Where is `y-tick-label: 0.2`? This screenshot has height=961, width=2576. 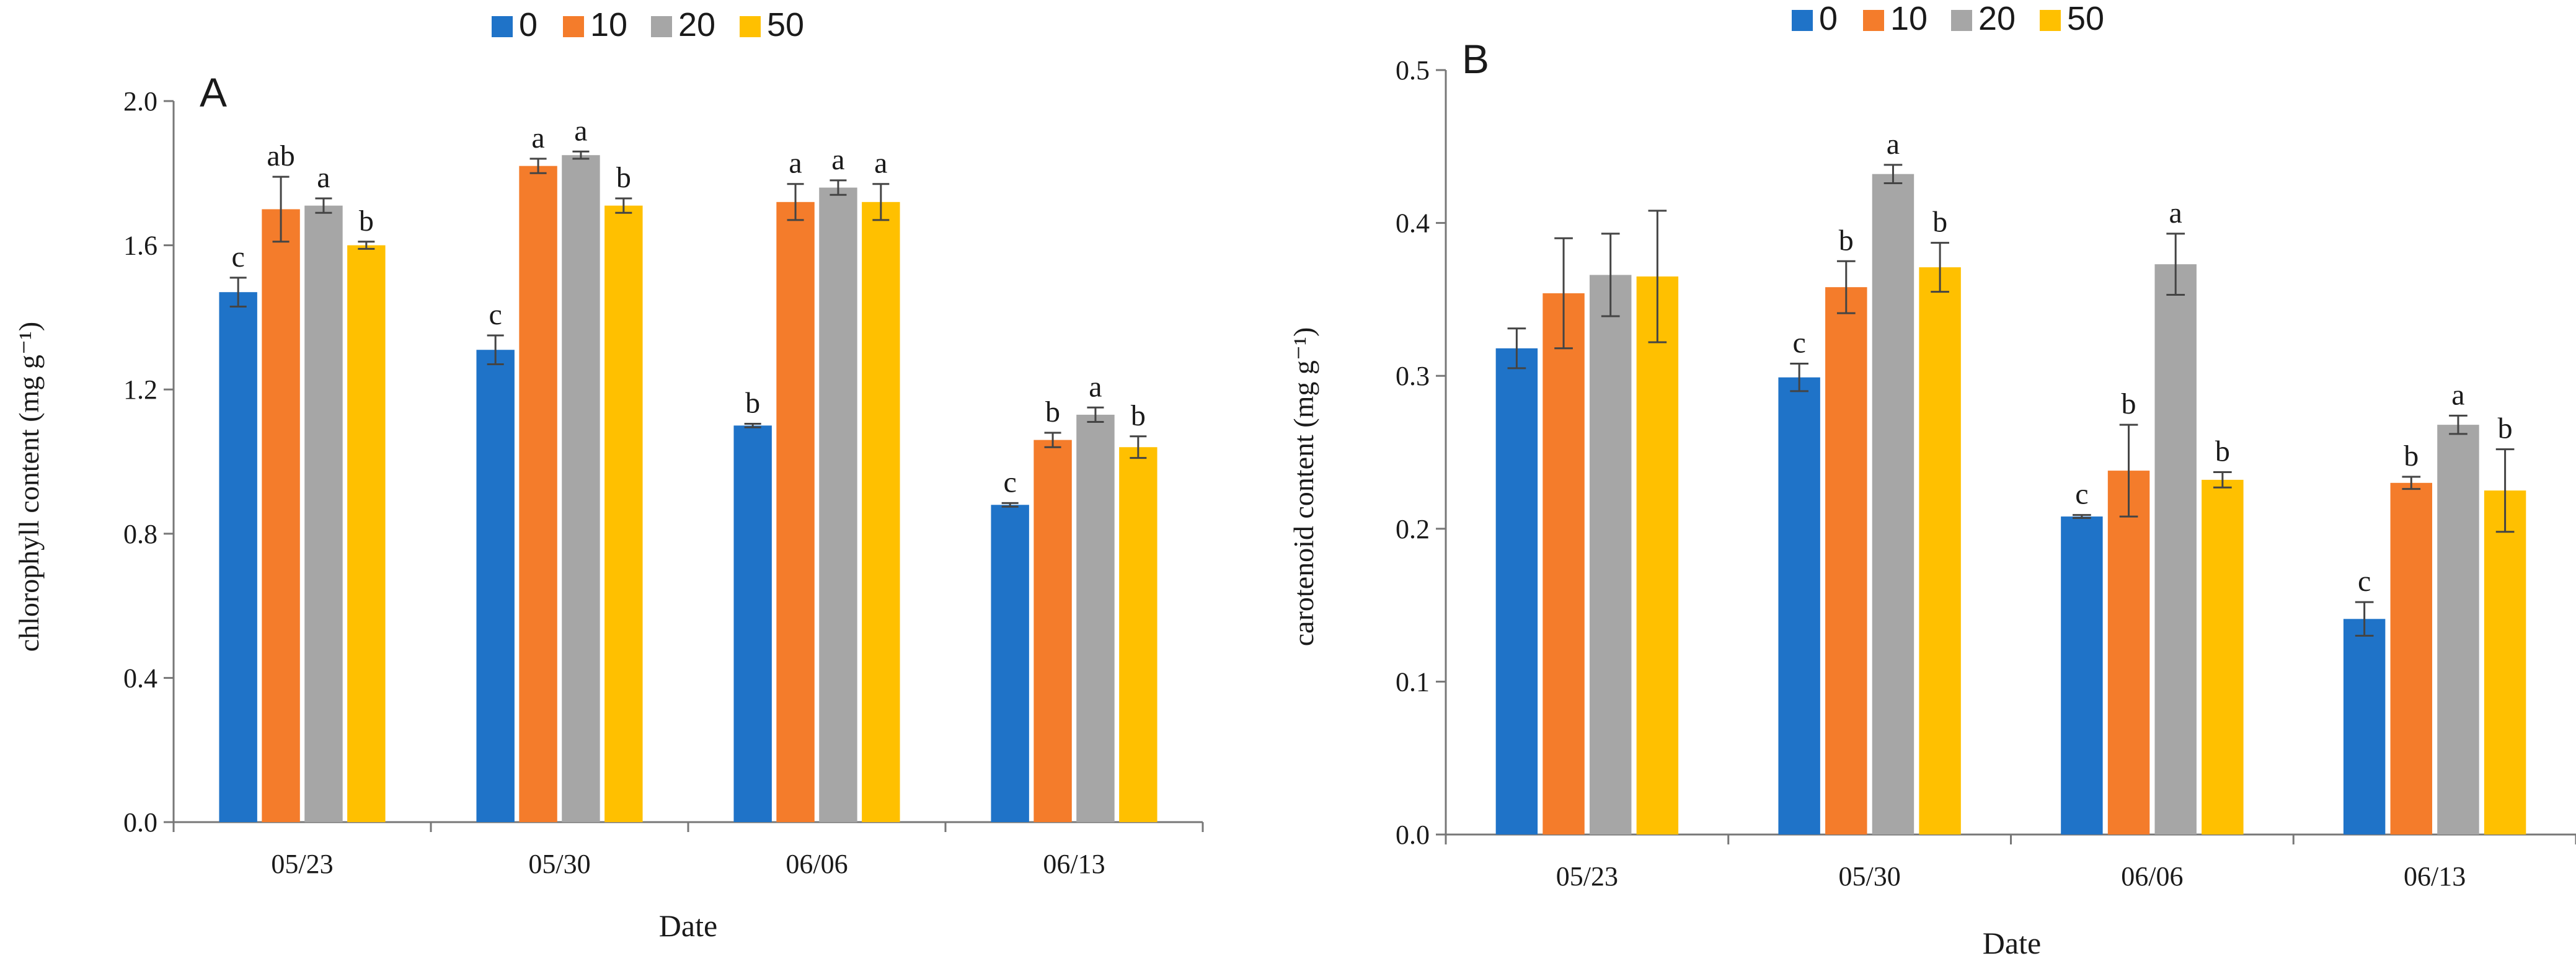
y-tick-label: 0.2 is located at coordinates (1413, 529).